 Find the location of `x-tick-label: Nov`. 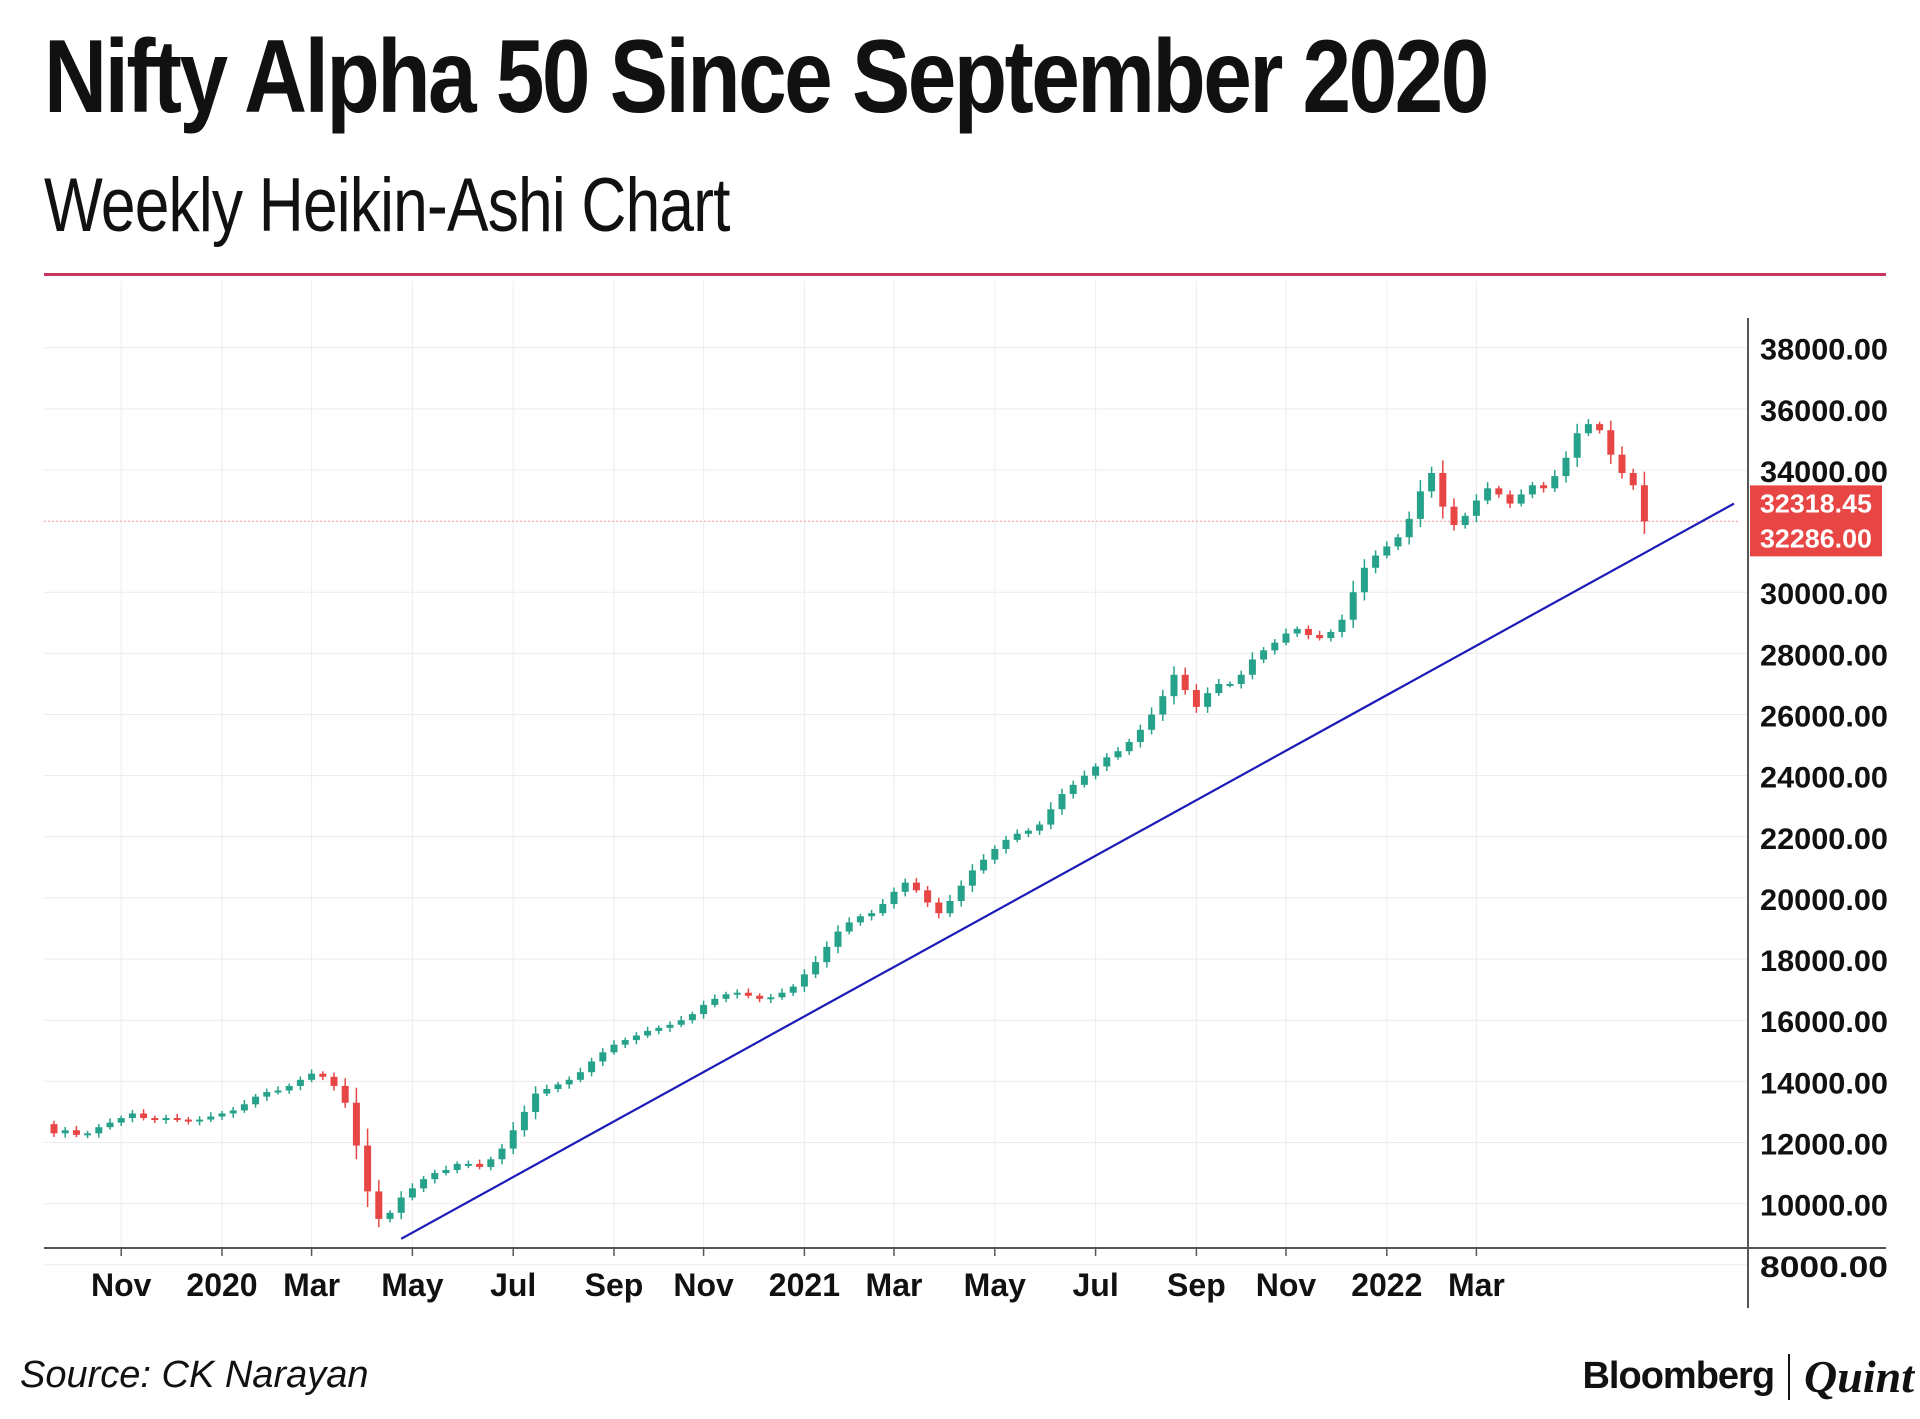

x-tick-label: Nov is located at coordinates (1286, 1285).